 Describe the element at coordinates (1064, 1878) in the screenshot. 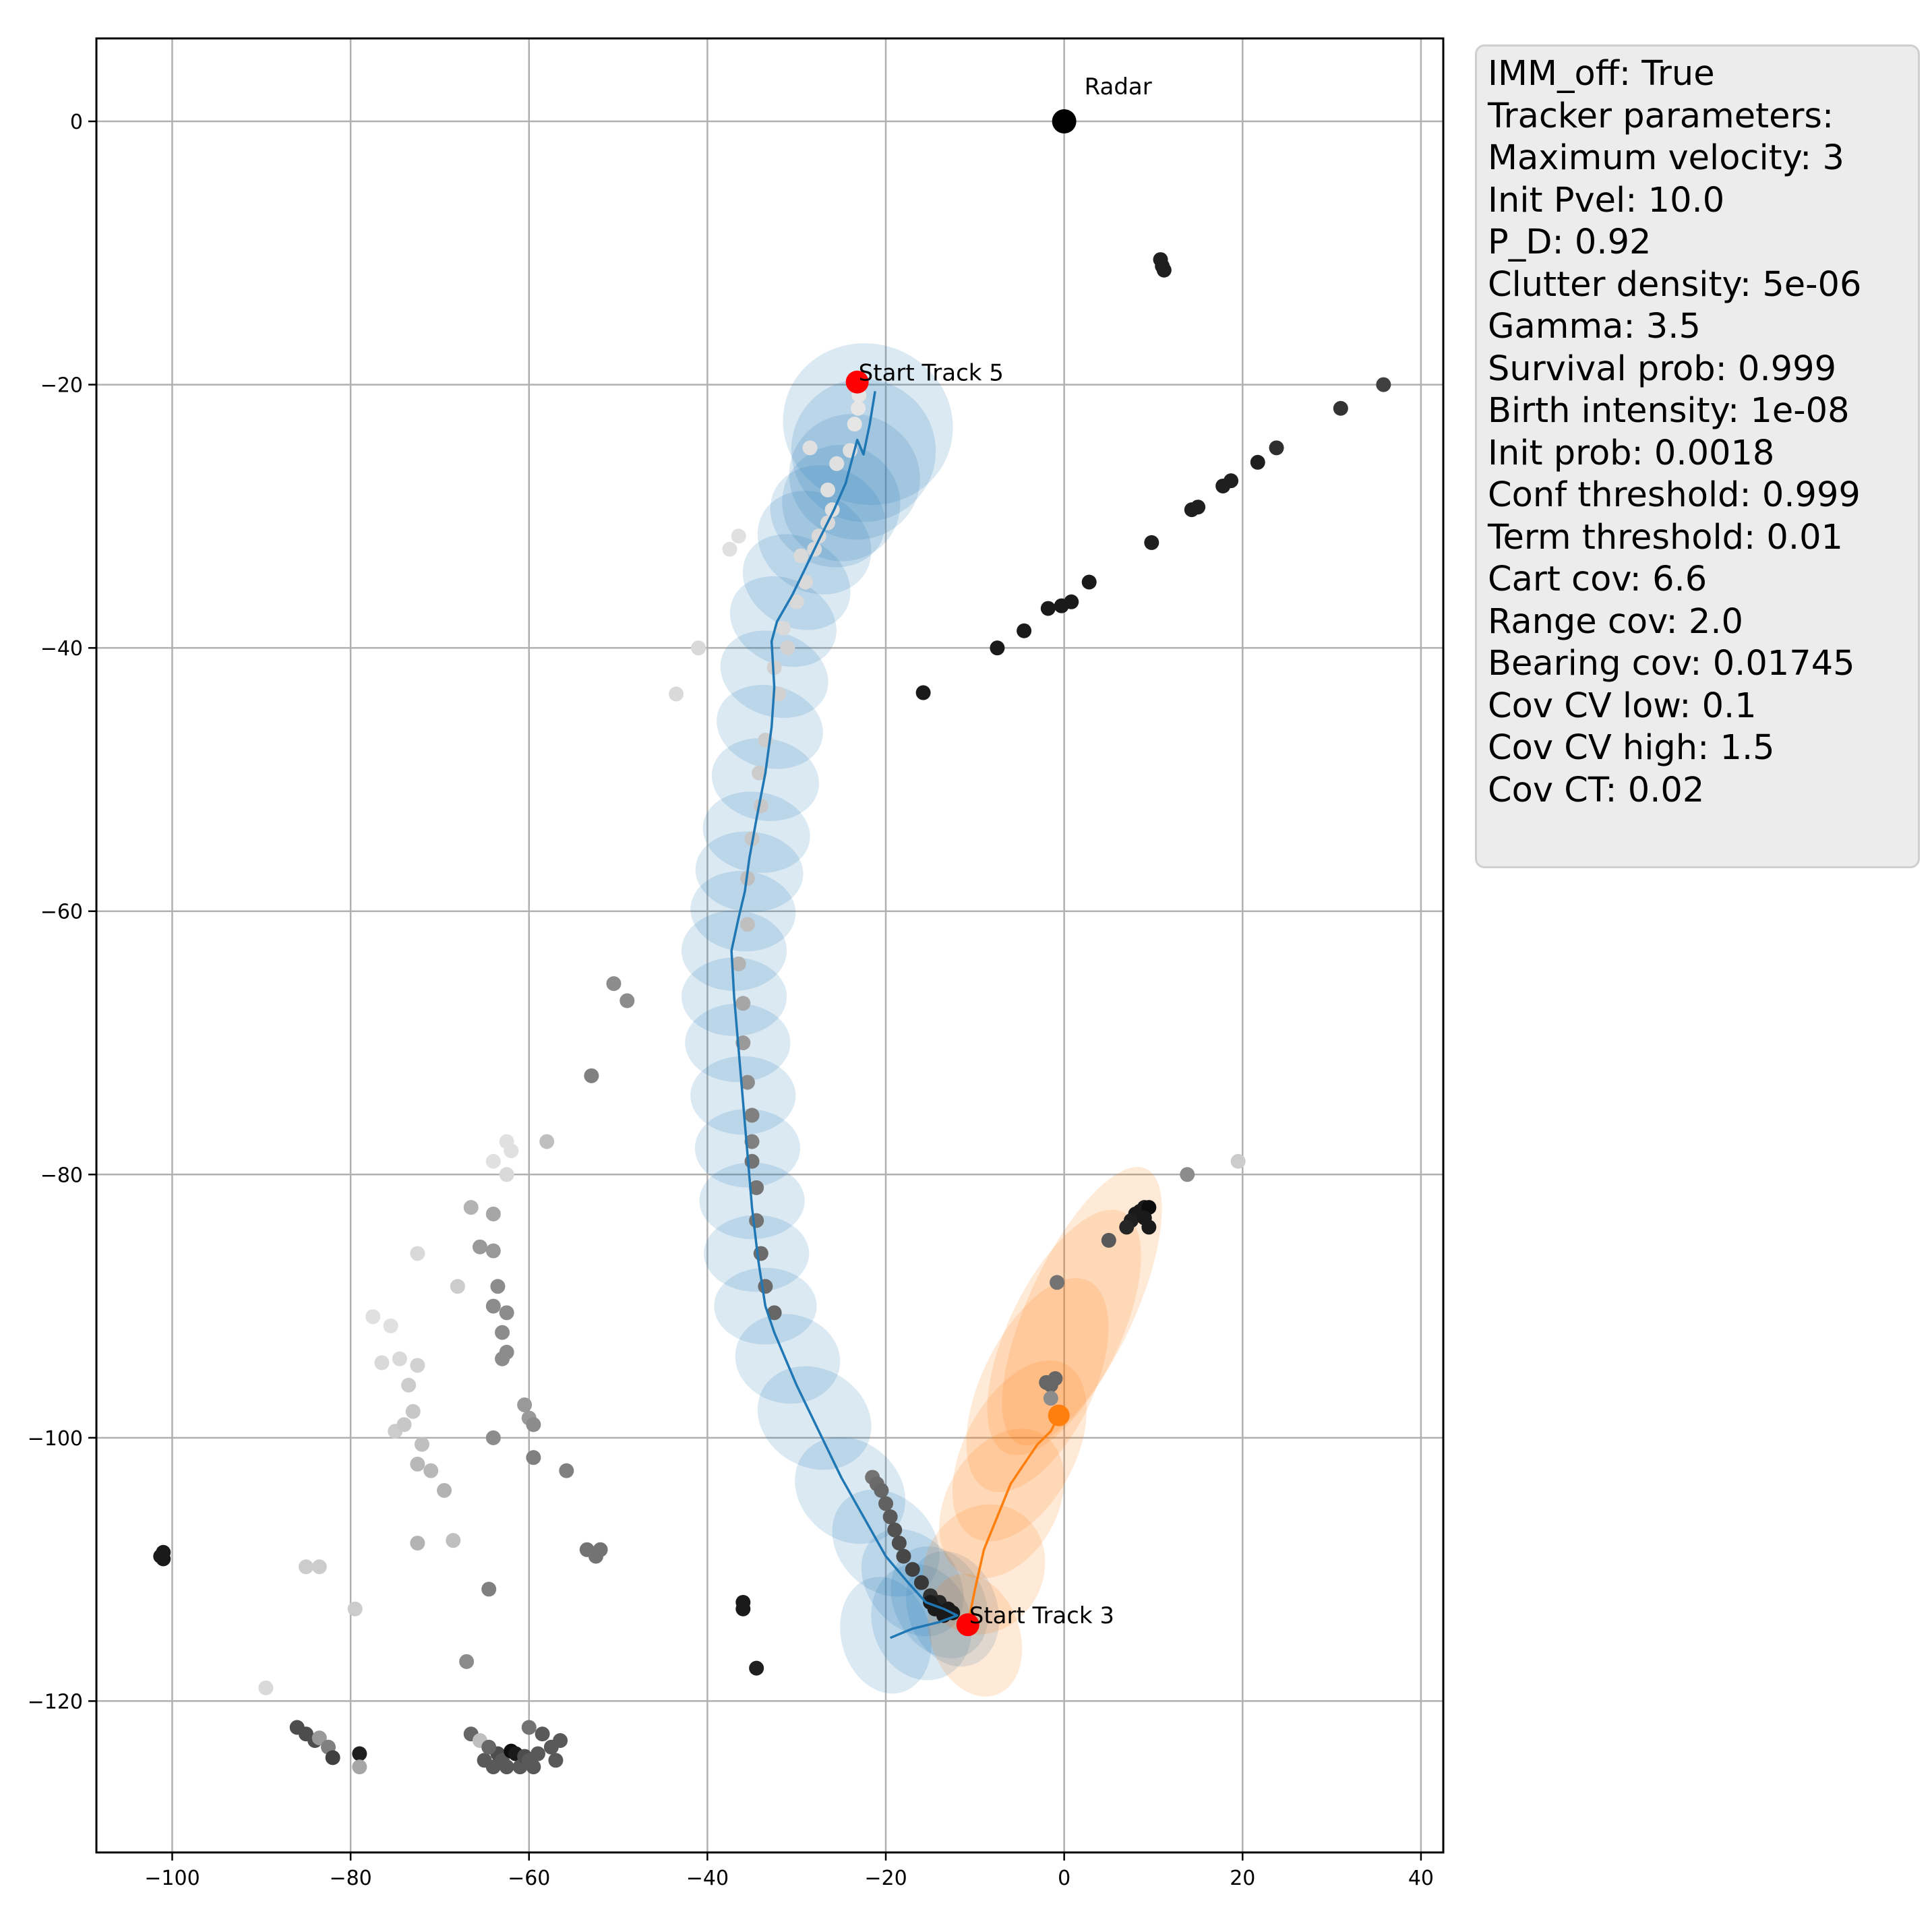

I see `x-tick-label: 0` at that location.